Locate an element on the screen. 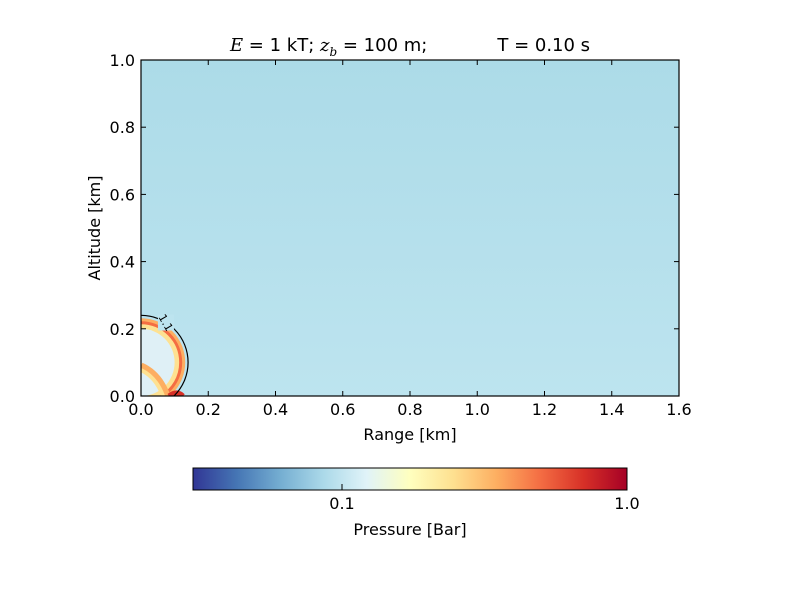  ground-reflection is located at coordinates (156, 379).